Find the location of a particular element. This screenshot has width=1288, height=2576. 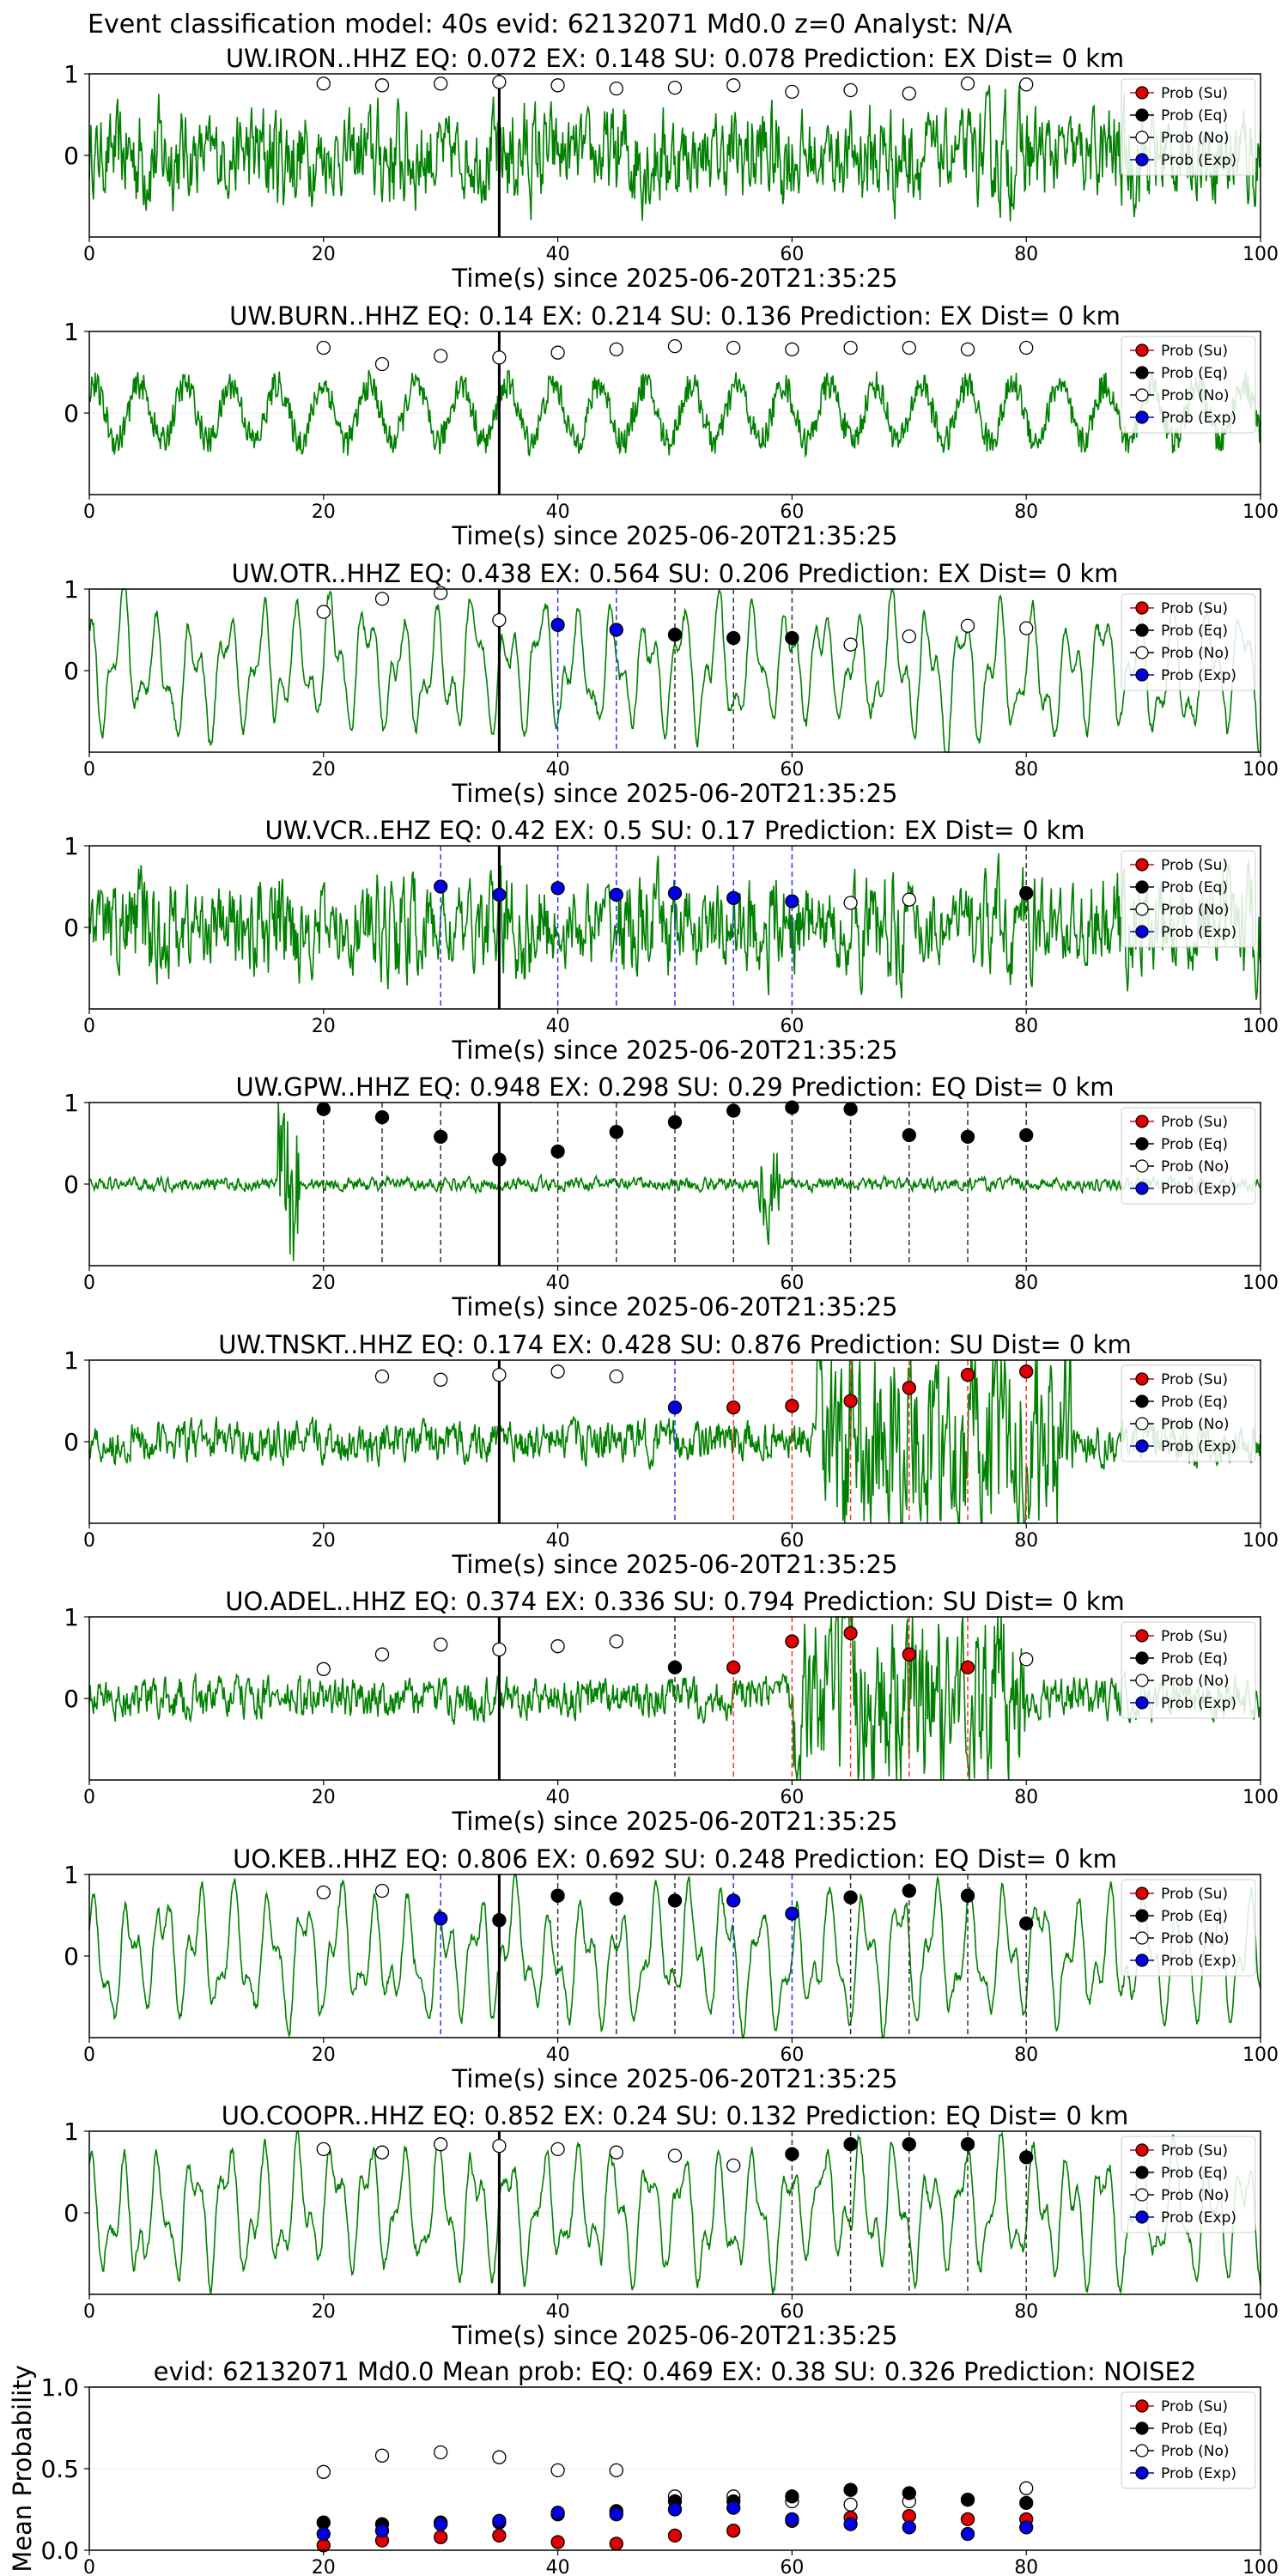

legend-label: Prob (Su) is located at coordinates (1195, 93).